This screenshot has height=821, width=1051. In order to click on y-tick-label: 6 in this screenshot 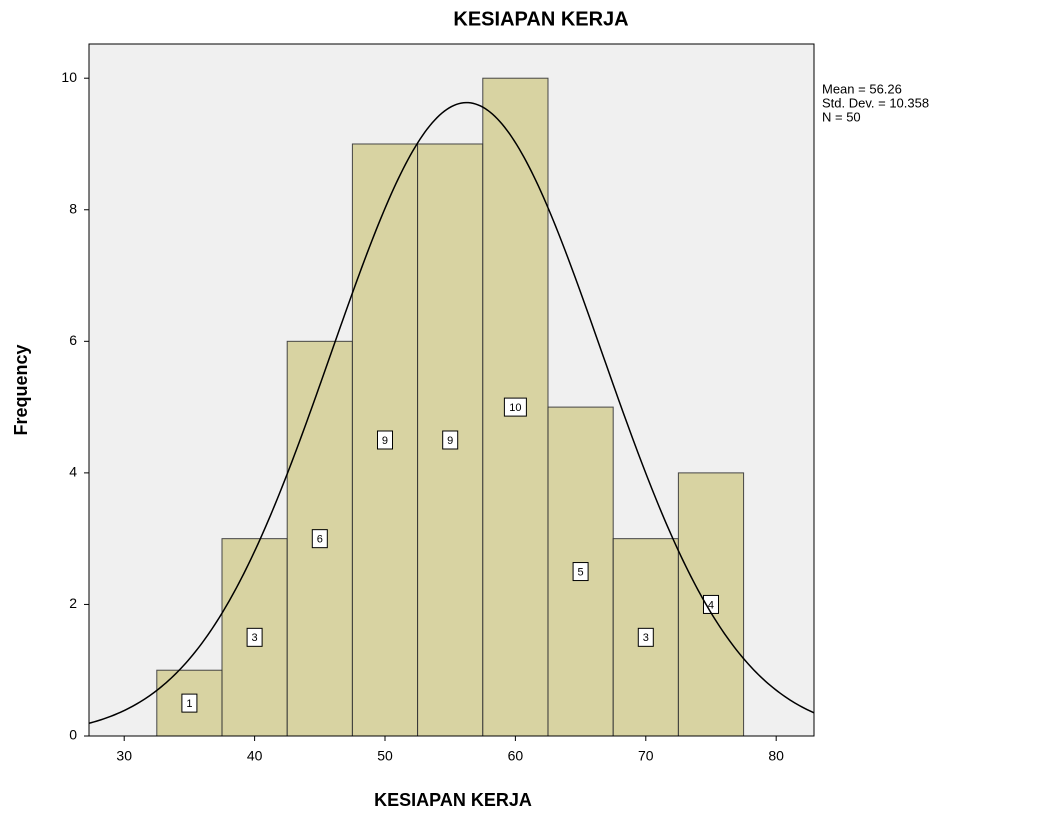, I will do `click(73, 340)`.